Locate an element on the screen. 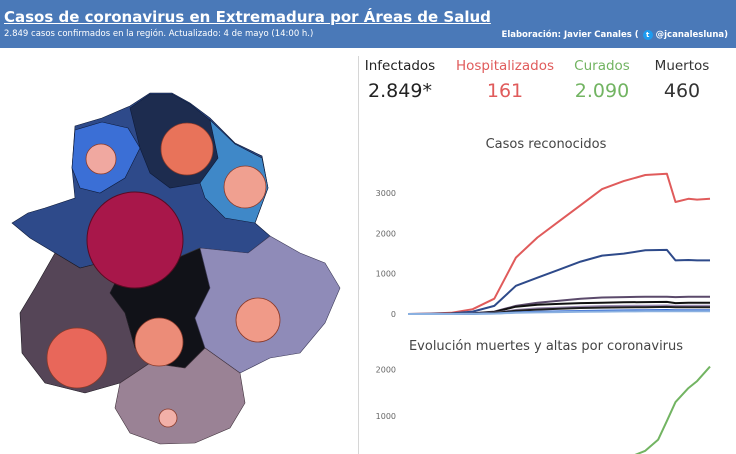 Image resolution: width=736 pixels, height=454 pixels. bubble-merida is located at coordinates (159, 342).